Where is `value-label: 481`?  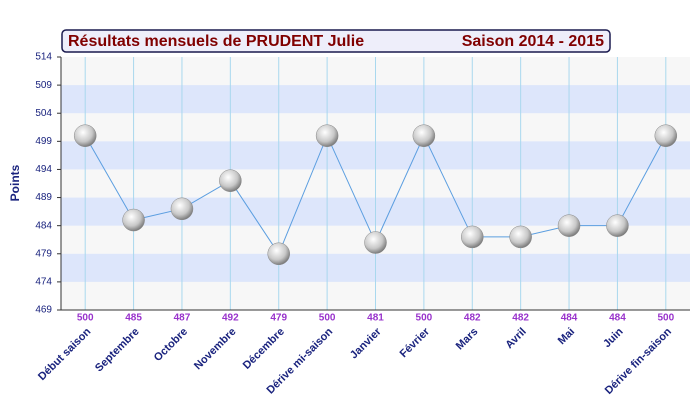
value-label: 481 is located at coordinates (375, 318).